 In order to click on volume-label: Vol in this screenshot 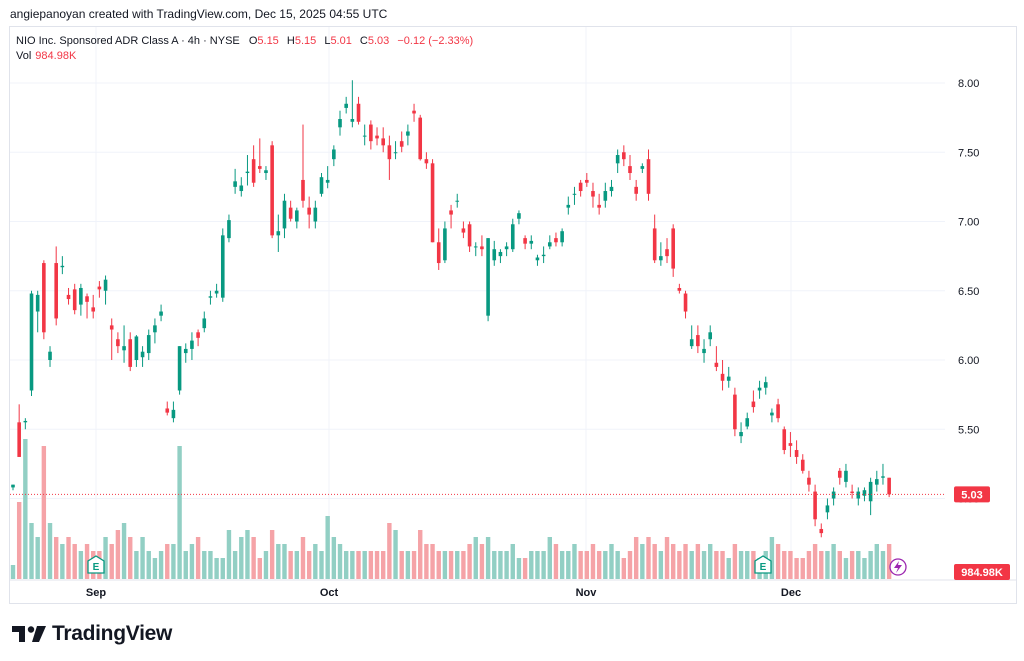, I will do `click(24, 56)`.